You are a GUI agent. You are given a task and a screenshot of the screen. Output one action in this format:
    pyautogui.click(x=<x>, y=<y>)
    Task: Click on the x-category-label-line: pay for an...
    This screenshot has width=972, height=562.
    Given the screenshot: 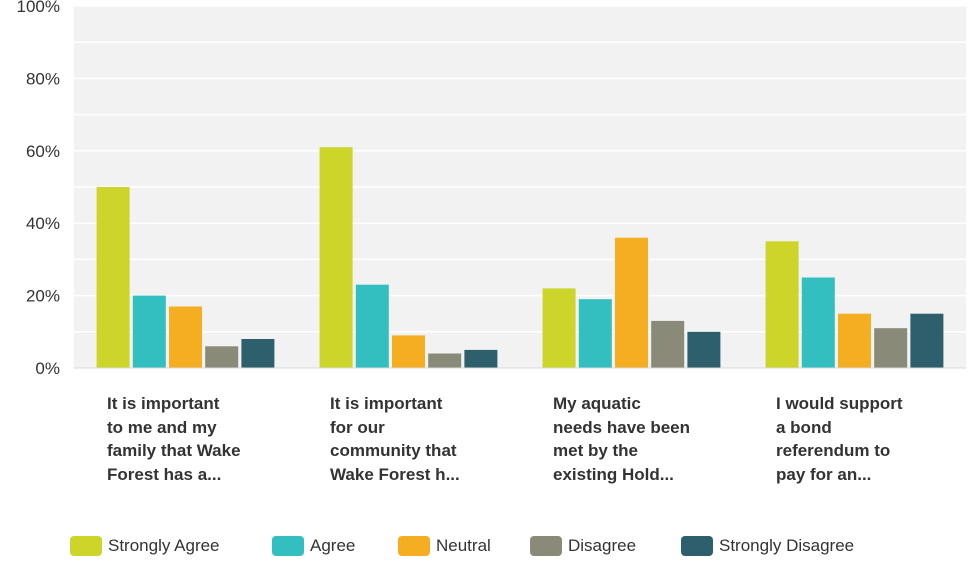 What is the action you would take?
    pyautogui.click(x=824, y=474)
    